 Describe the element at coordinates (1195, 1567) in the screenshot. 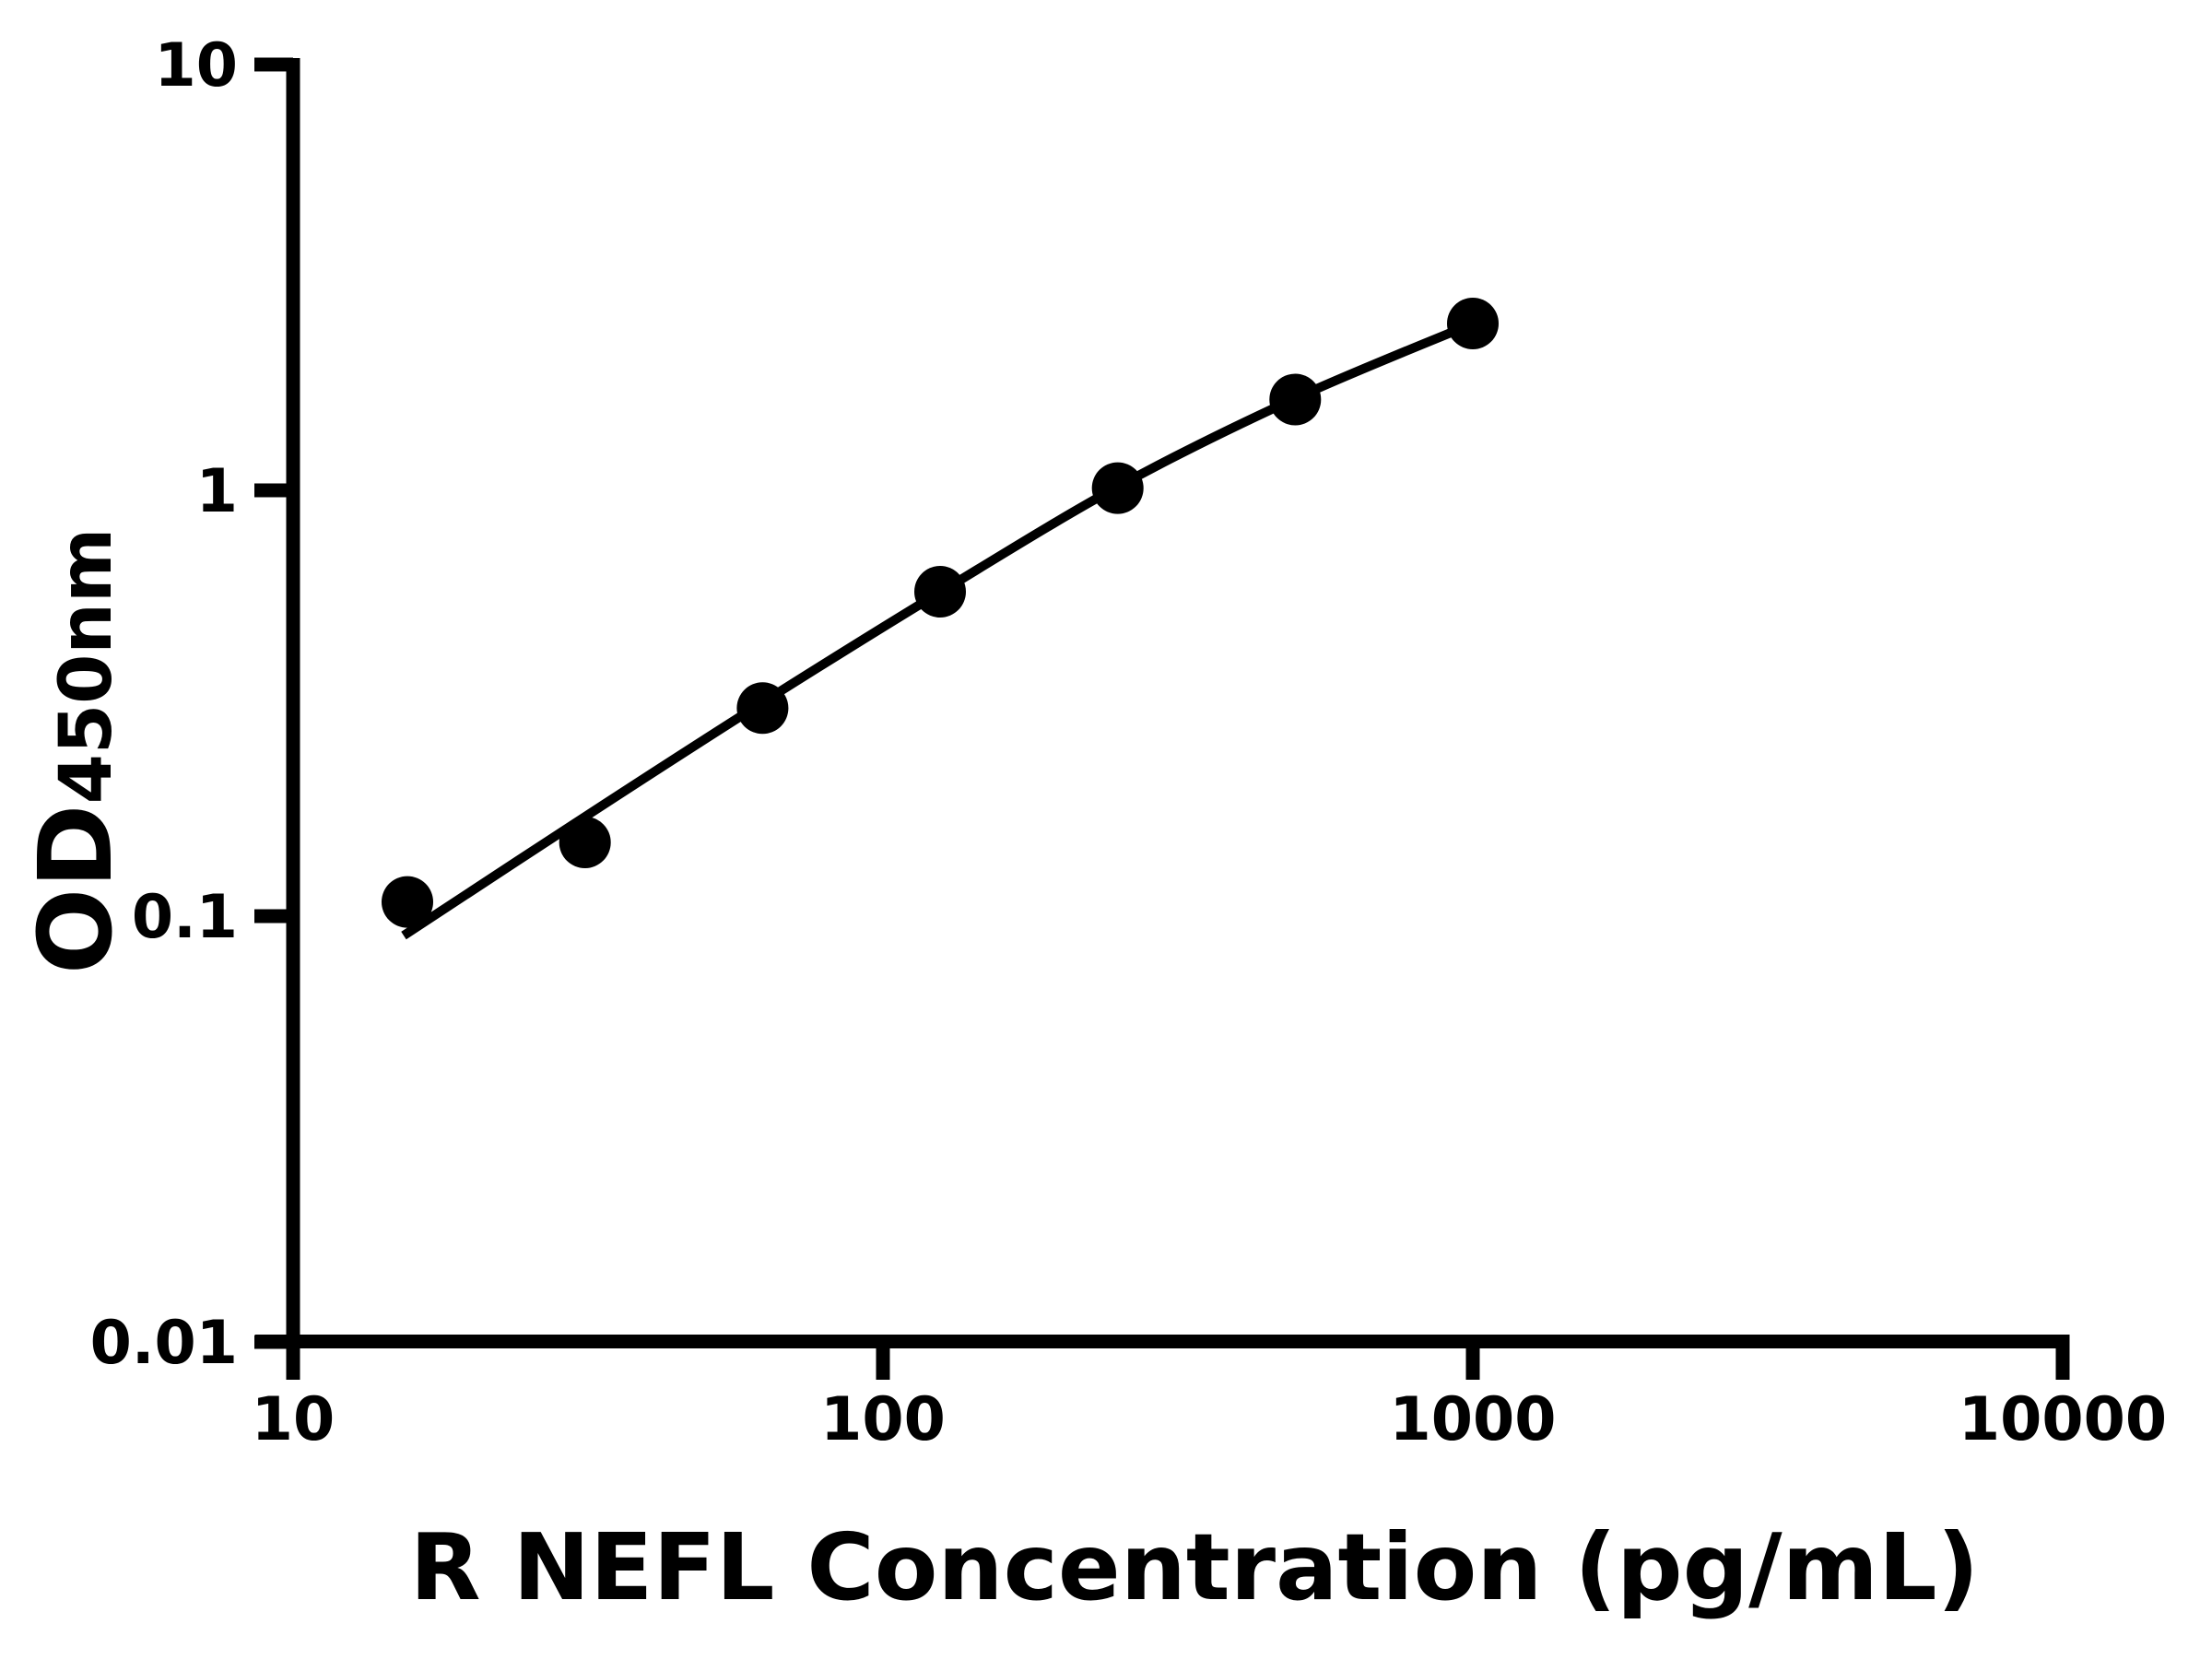

I see `x-axis-title: R NEFL Concentration (pg/mL)` at that location.